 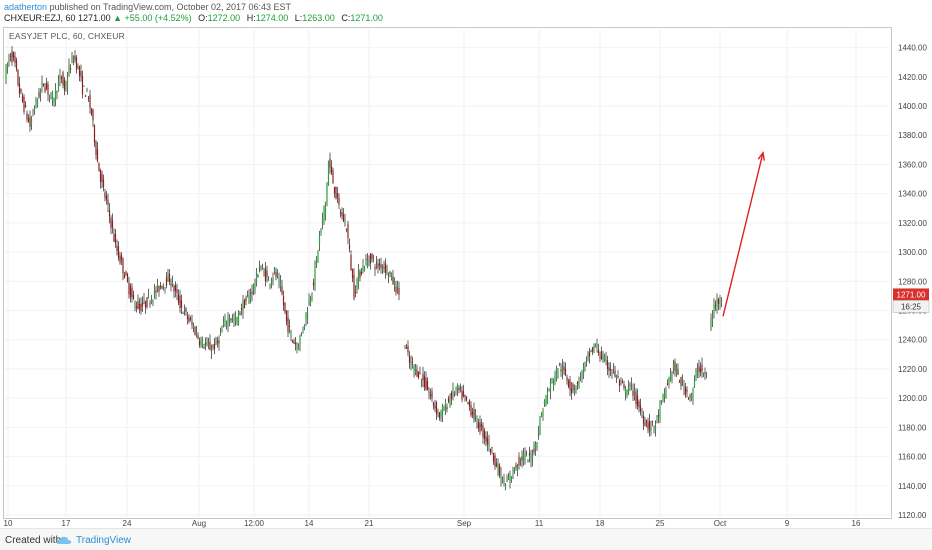 I want to click on x-tick-label: 11, so click(x=539, y=523).